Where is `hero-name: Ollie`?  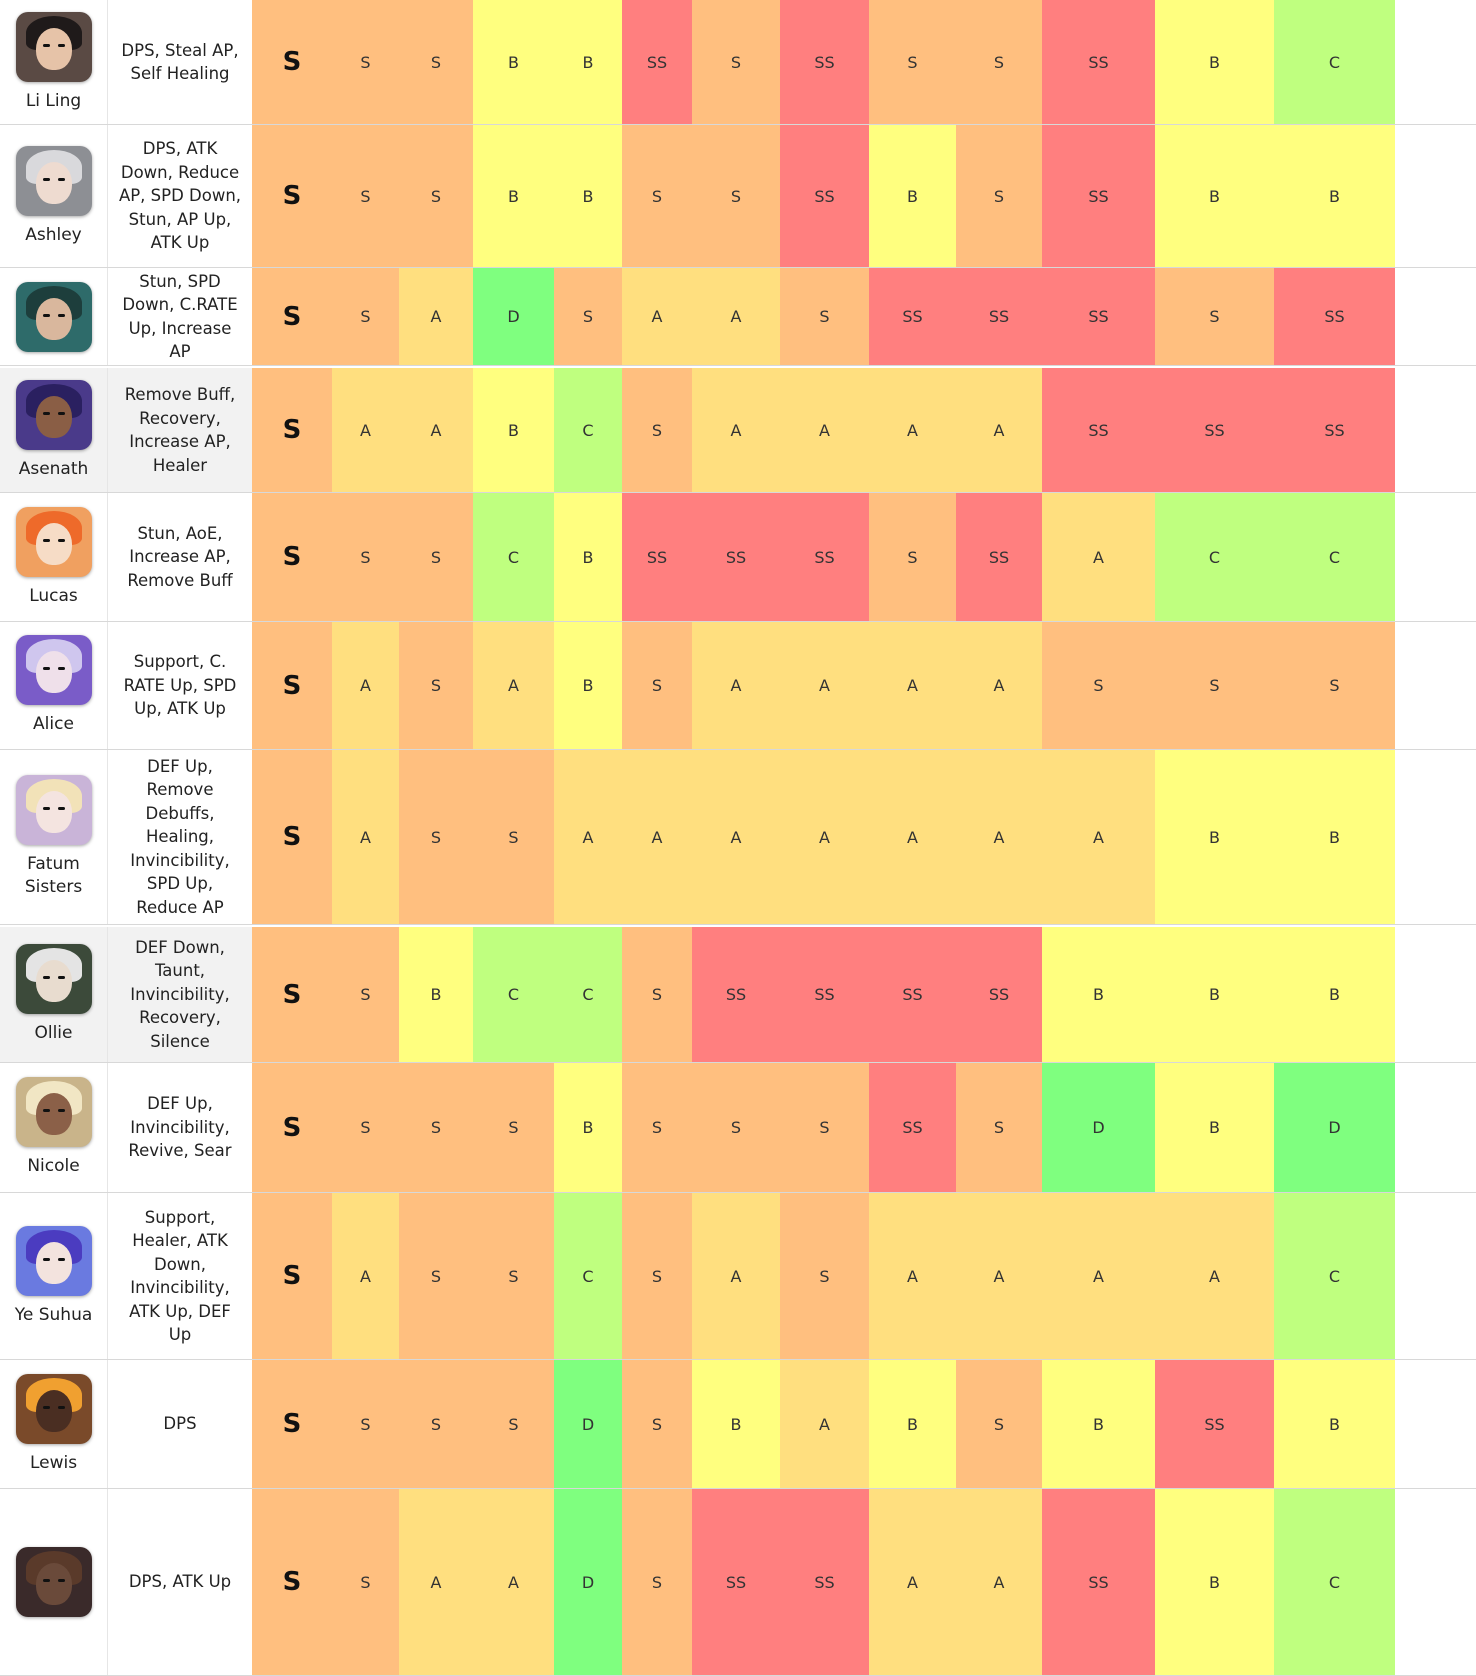
hero-name: Ollie is located at coordinates (53, 1033).